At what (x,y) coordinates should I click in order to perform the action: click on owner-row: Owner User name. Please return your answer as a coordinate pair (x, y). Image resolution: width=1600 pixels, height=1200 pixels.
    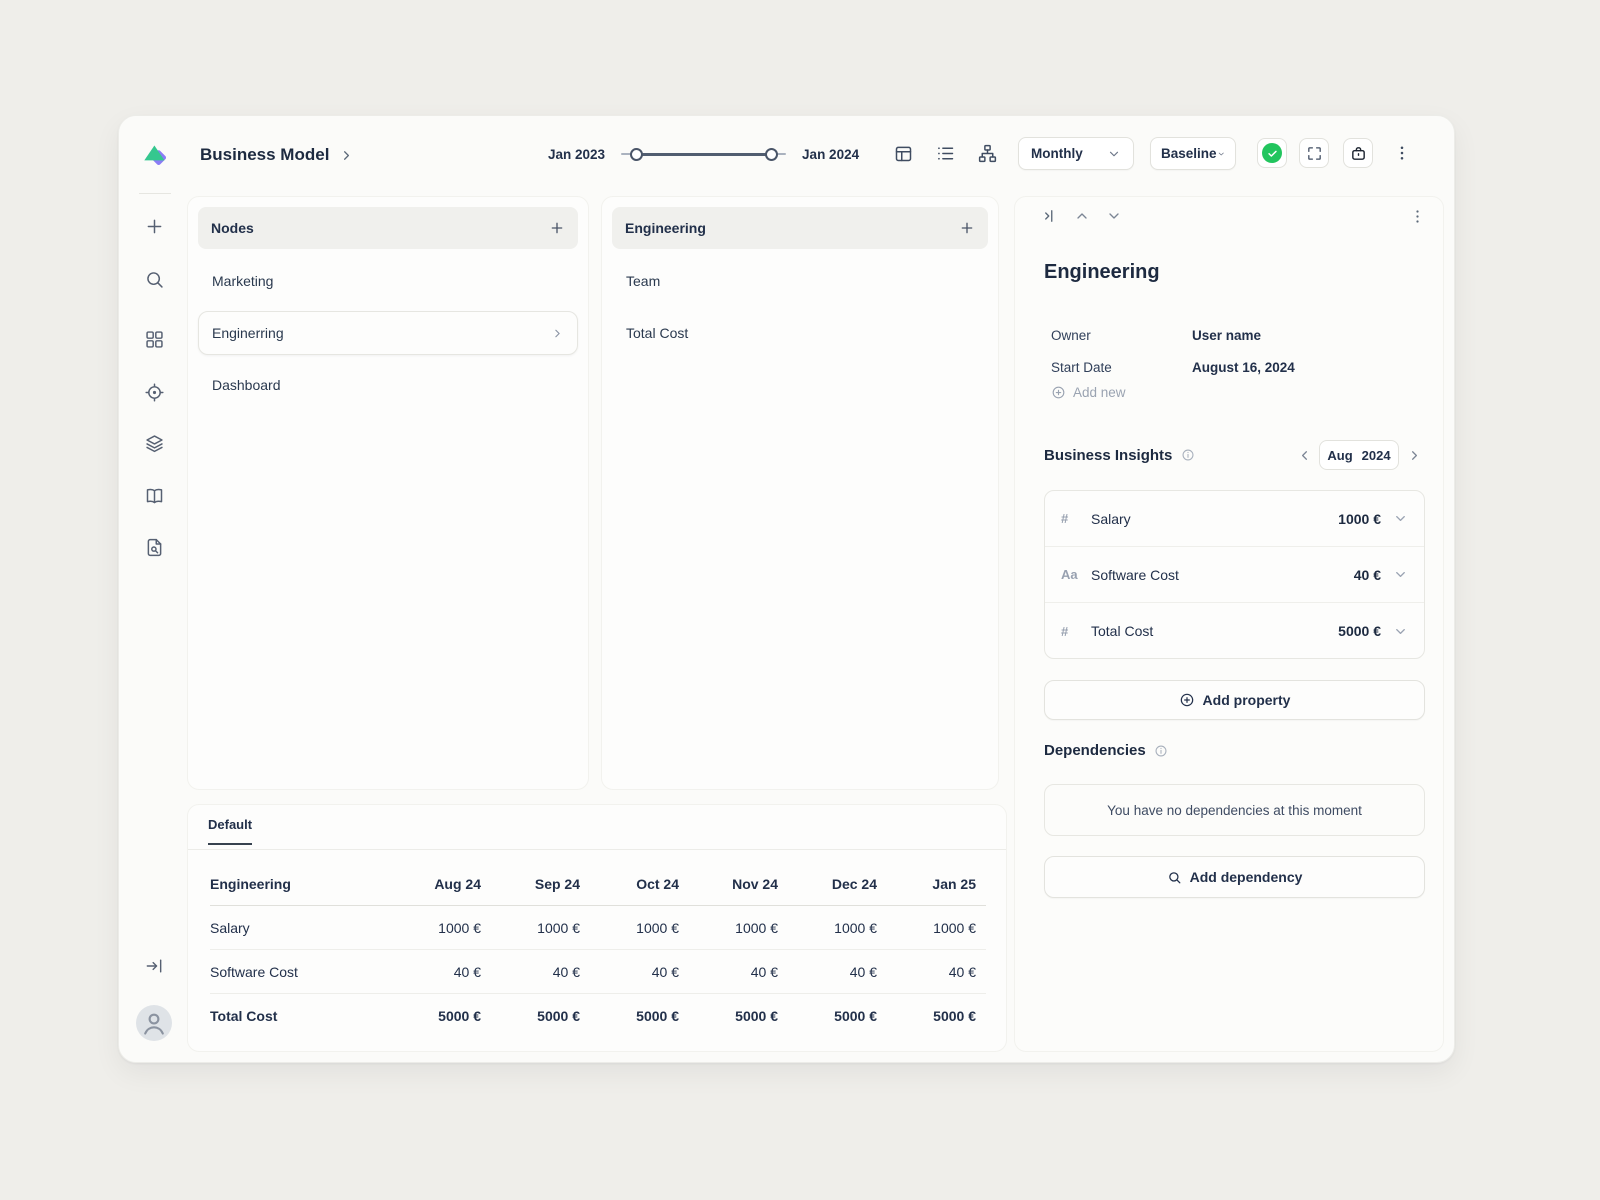
    Looking at the image, I should click on (1231, 335).